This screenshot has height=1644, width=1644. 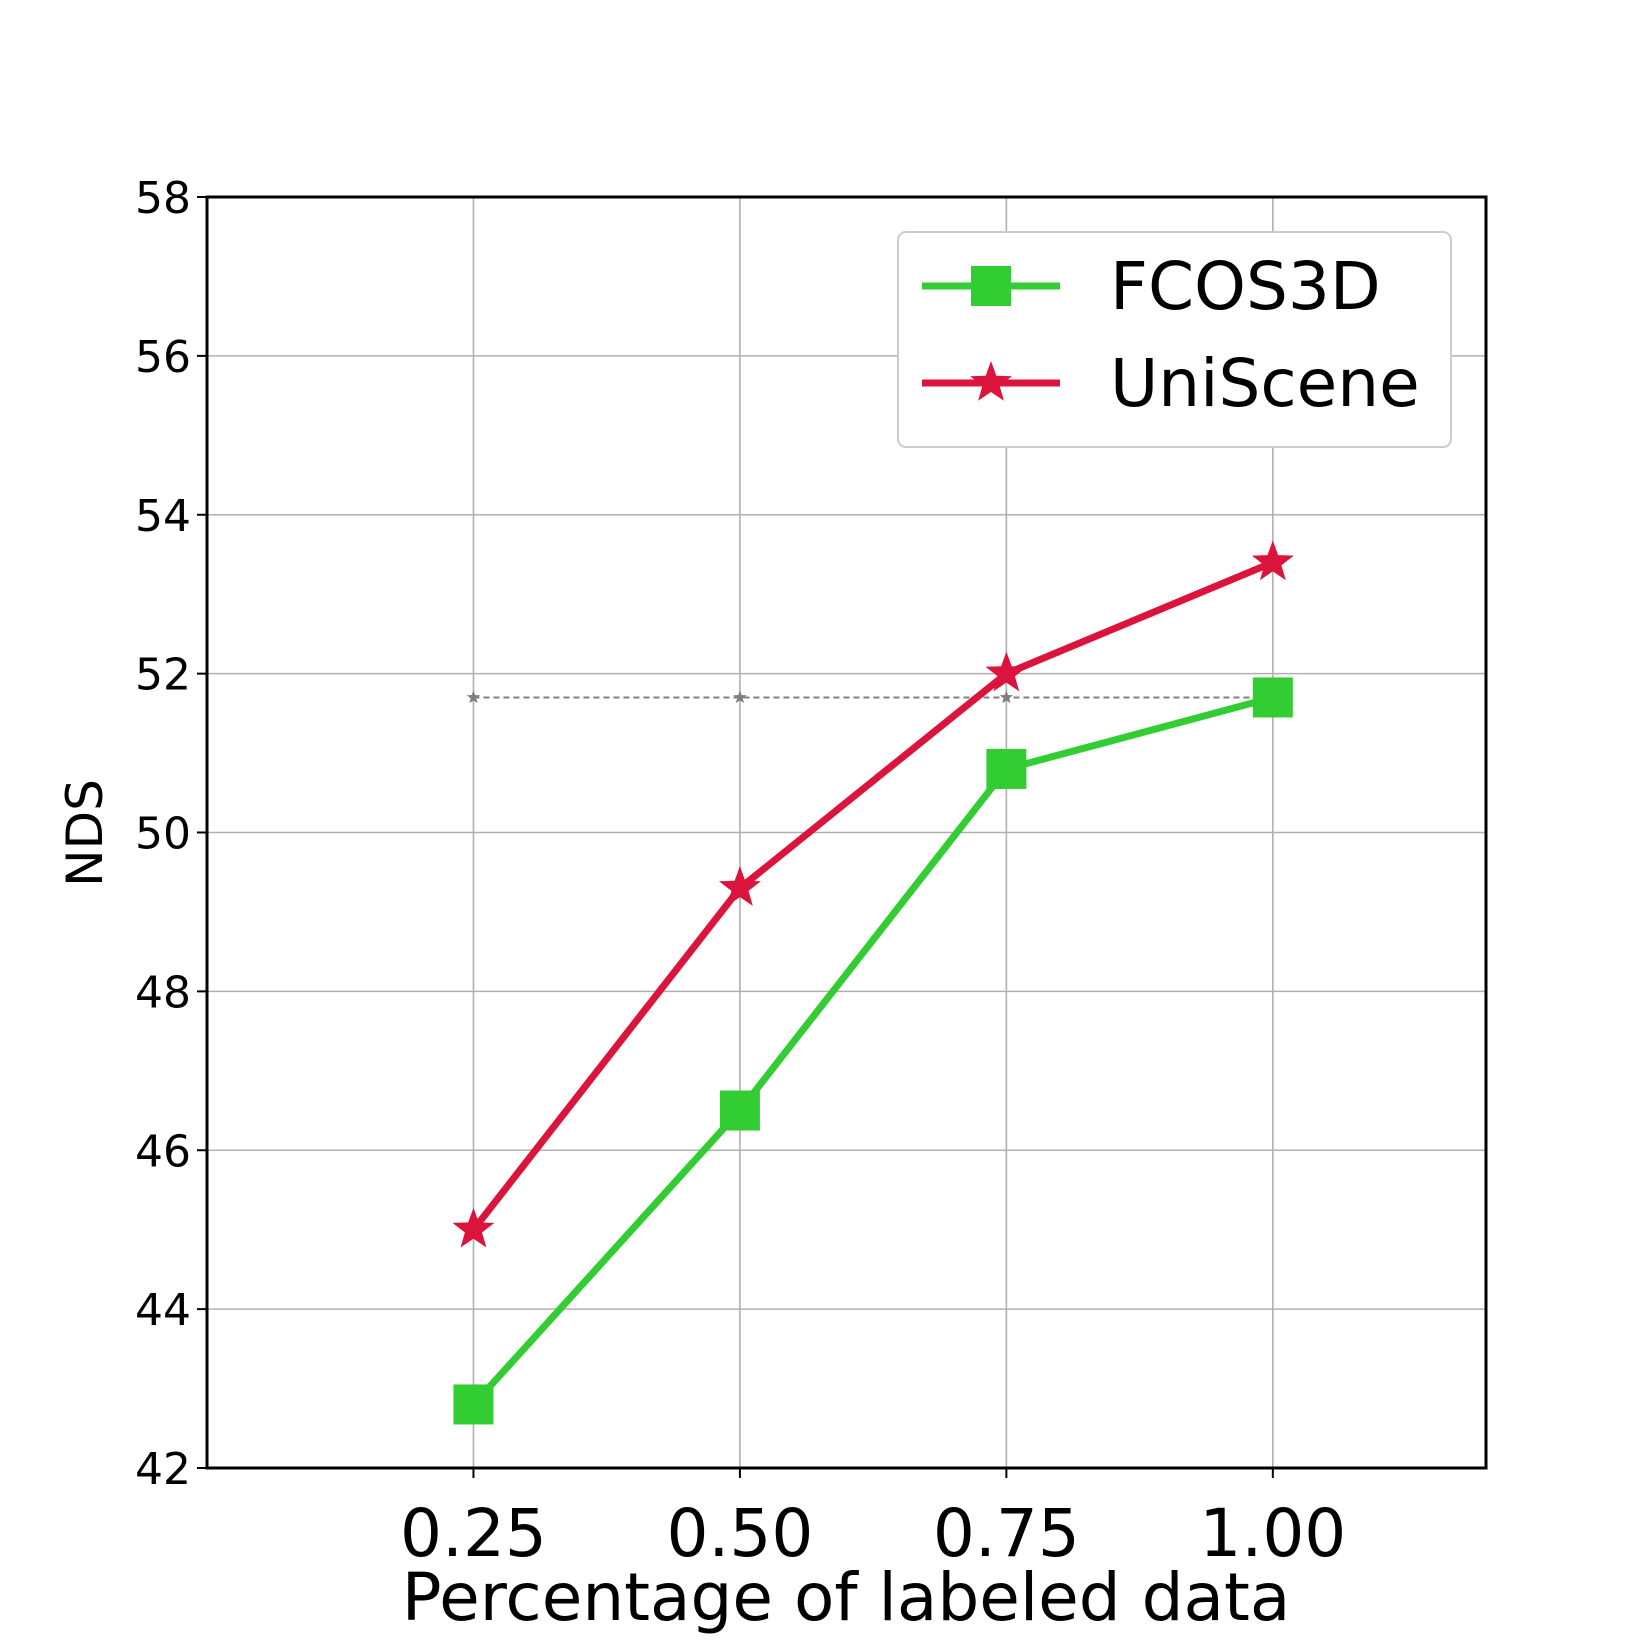 I want to click on x-tick-label-3: 1.00, so click(x=1272, y=1533).